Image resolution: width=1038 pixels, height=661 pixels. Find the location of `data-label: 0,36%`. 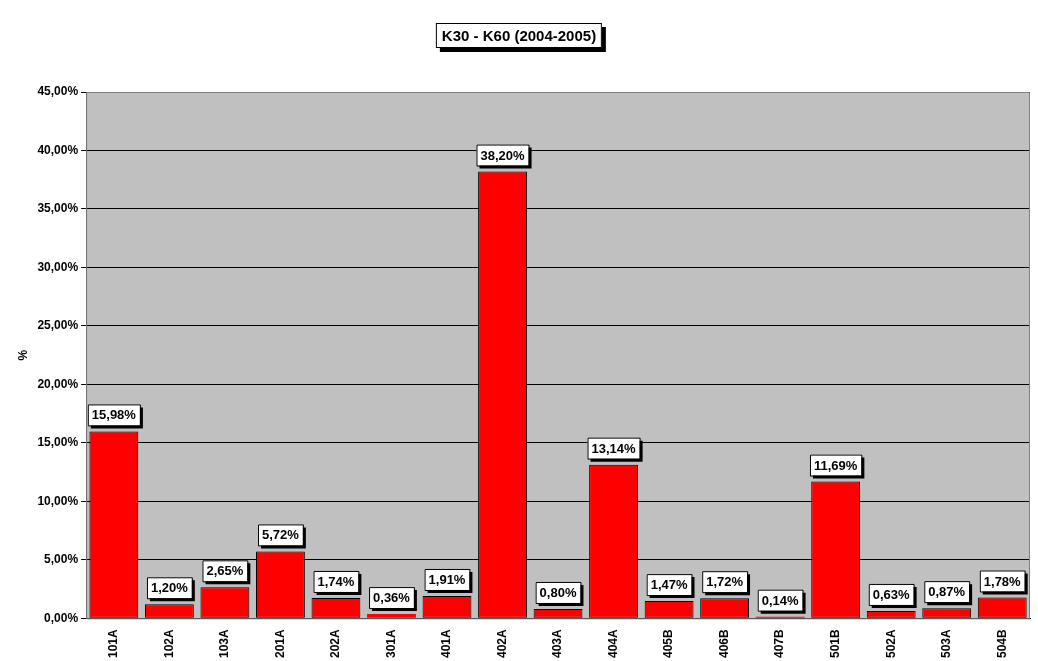

data-label: 0,36% is located at coordinates (392, 598).